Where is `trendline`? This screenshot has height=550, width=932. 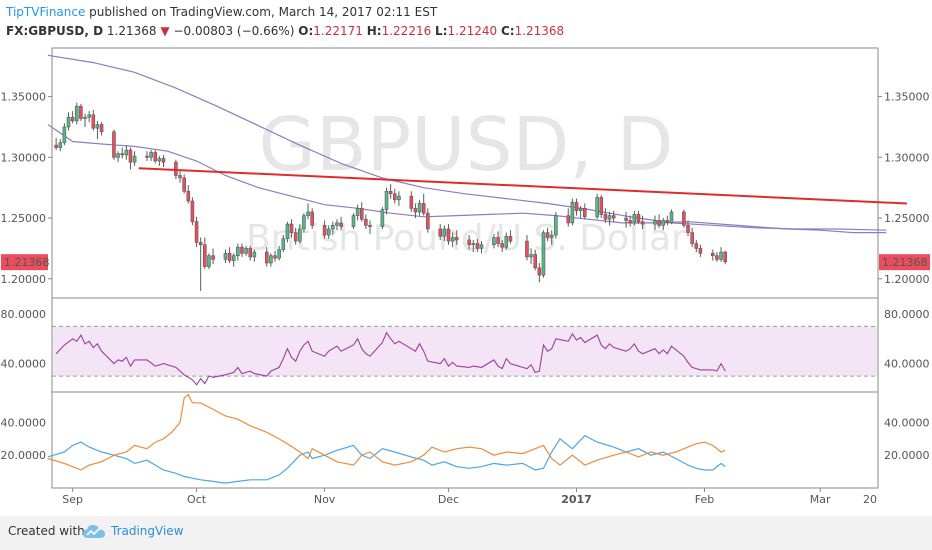
trendline is located at coordinates (522, 186).